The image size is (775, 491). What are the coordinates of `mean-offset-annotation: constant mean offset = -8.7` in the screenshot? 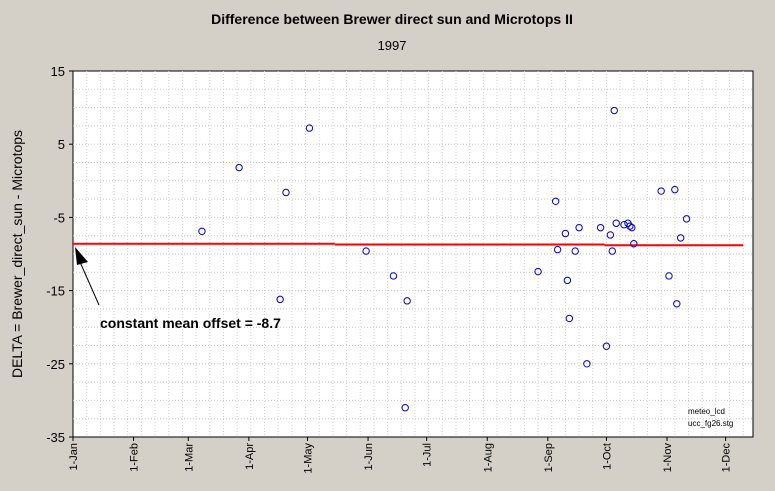 It's located at (190, 323).